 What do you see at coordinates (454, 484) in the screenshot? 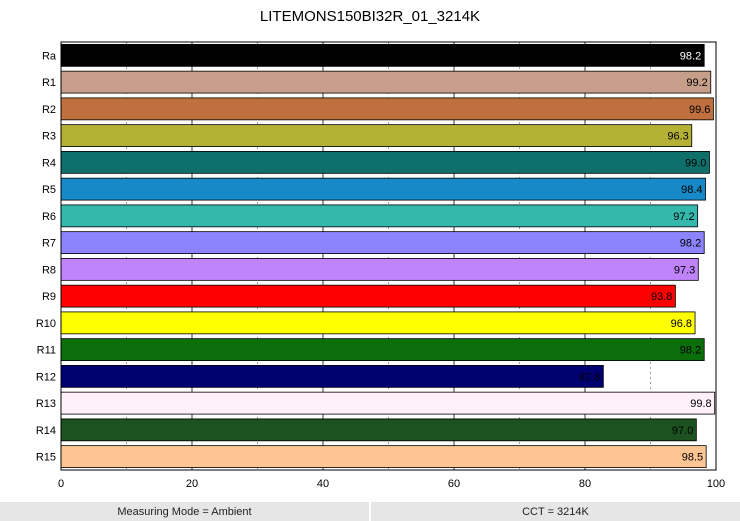
I see `x-tick-label: 60` at bounding box center [454, 484].